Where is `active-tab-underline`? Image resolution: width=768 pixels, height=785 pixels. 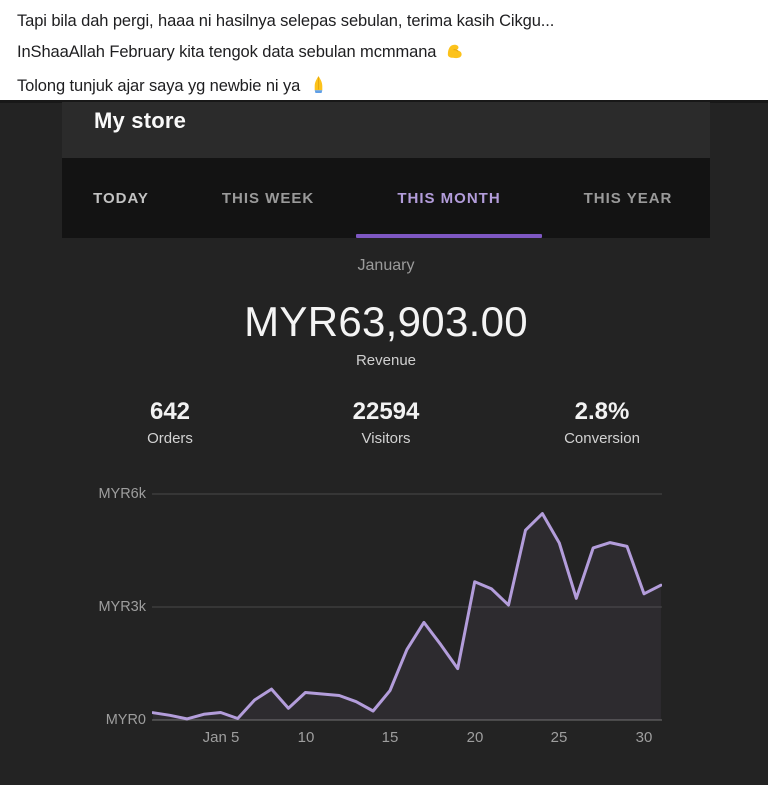 active-tab-underline is located at coordinates (449, 236).